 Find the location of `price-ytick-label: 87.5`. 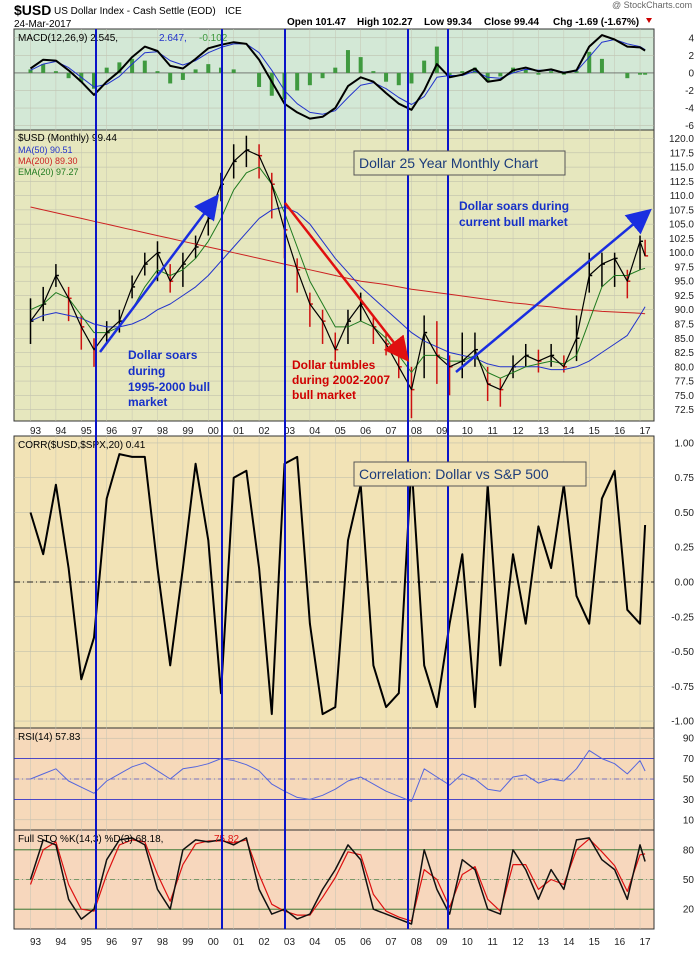

price-ytick-label: 87.5 is located at coordinates (685, 325).